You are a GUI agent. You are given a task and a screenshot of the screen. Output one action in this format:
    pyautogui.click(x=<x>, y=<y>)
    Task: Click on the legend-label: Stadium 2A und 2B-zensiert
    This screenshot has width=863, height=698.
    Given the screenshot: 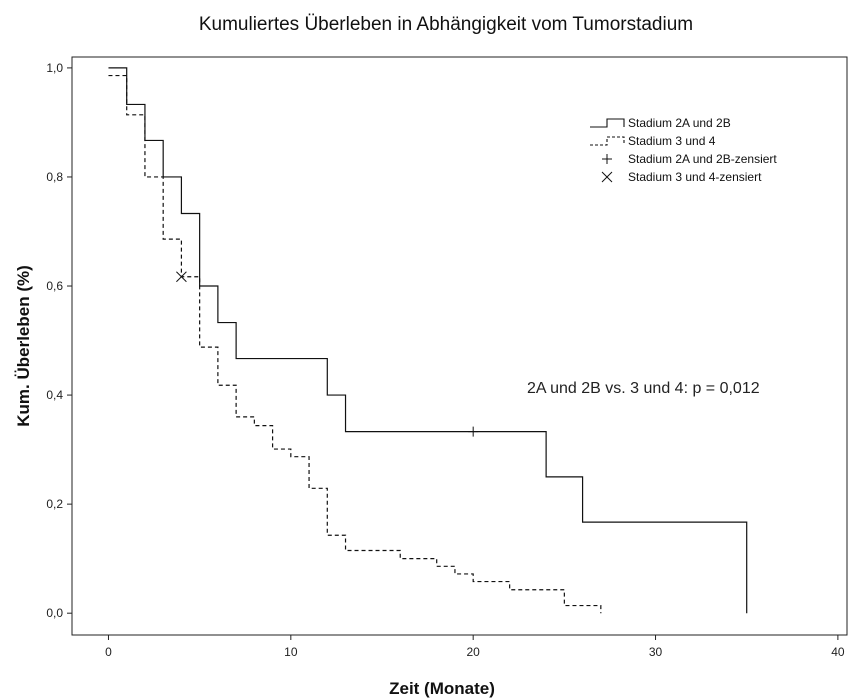 What is the action you would take?
    pyautogui.click(x=702, y=159)
    